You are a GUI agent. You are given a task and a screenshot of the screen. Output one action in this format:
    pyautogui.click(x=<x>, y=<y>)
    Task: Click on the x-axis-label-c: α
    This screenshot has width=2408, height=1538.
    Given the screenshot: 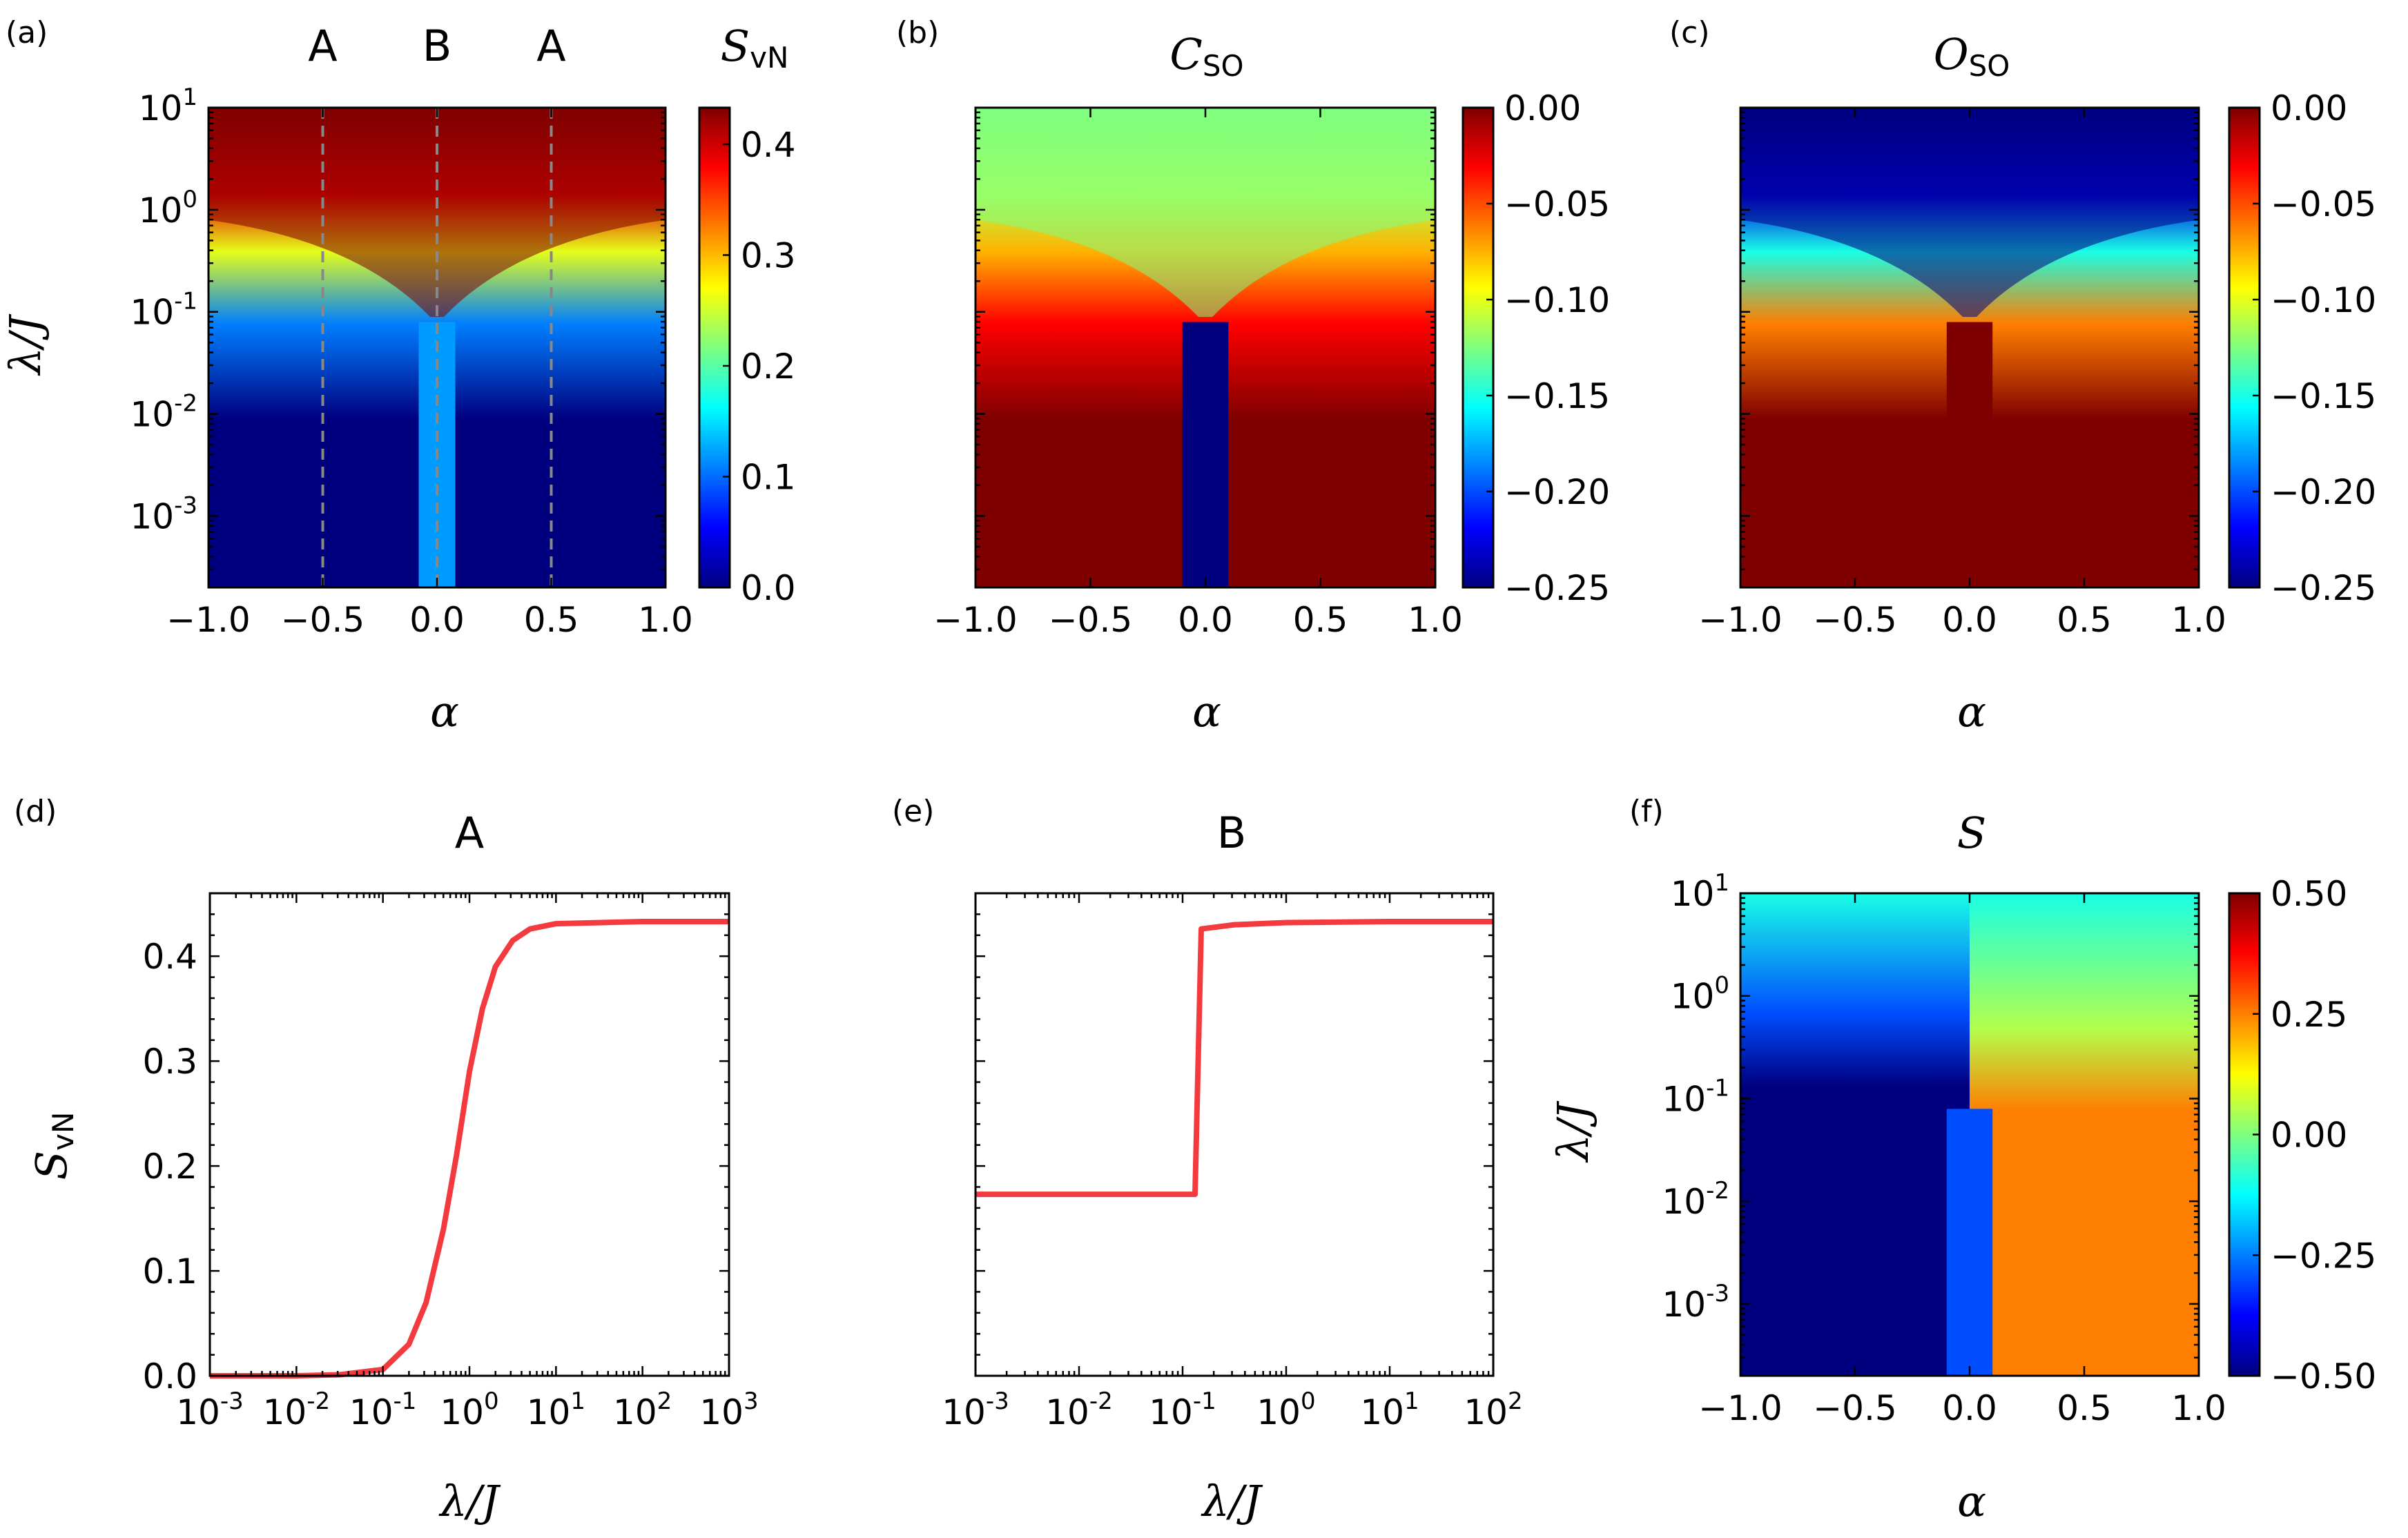 What is the action you would take?
    pyautogui.click(x=1971, y=712)
    